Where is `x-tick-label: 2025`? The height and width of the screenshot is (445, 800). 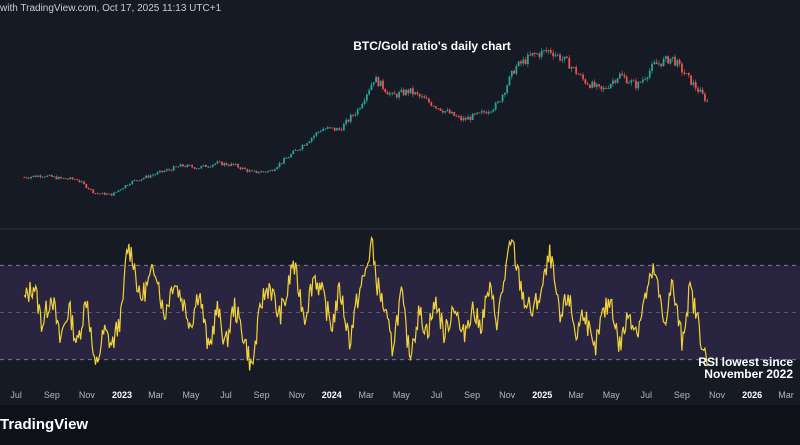 x-tick-label: 2025 is located at coordinates (542, 395).